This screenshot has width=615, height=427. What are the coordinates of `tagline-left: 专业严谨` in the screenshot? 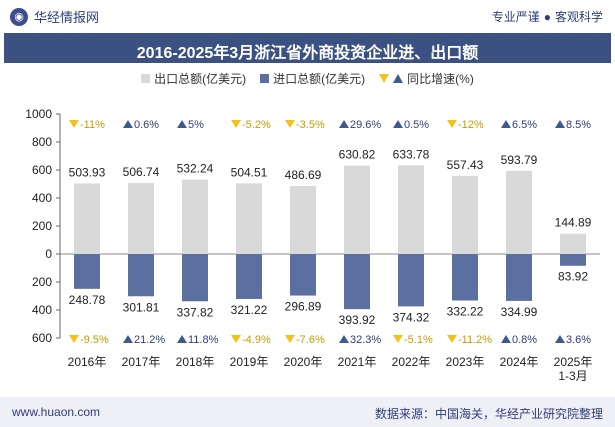 It's located at (515, 17).